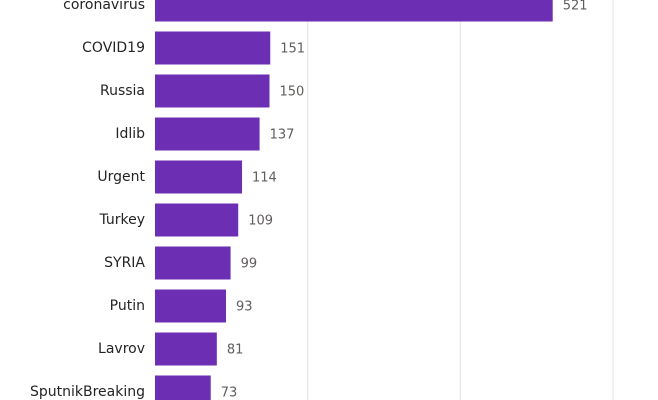 Image resolution: width=658 pixels, height=400 pixels. What do you see at coordinates (104, 6) in the screenshot?
I see `y-tick-label: coronavirus` at bounding box center [104, 6].